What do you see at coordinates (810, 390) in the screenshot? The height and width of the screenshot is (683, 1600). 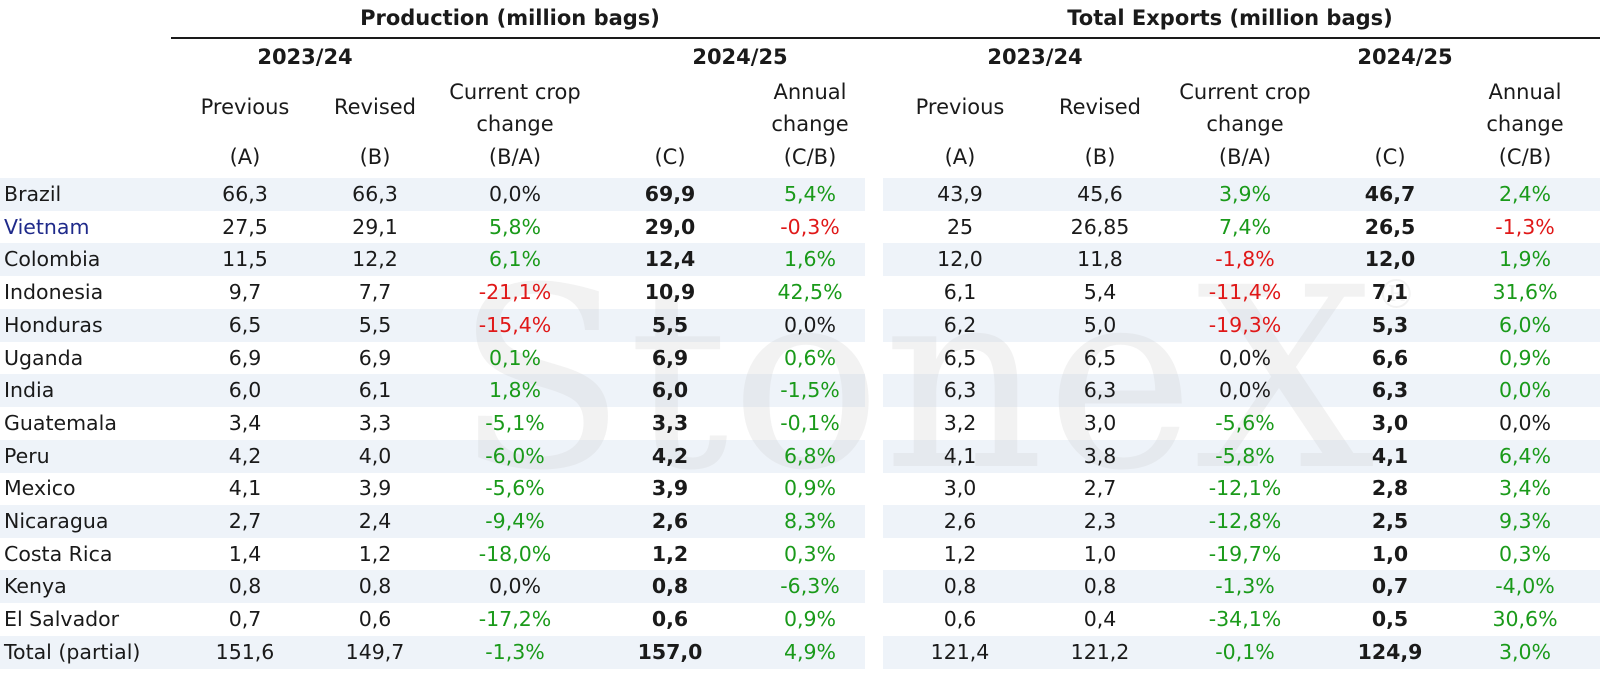 I see `cell-p-ann: -1,5%` at bounding box center [810, 390].